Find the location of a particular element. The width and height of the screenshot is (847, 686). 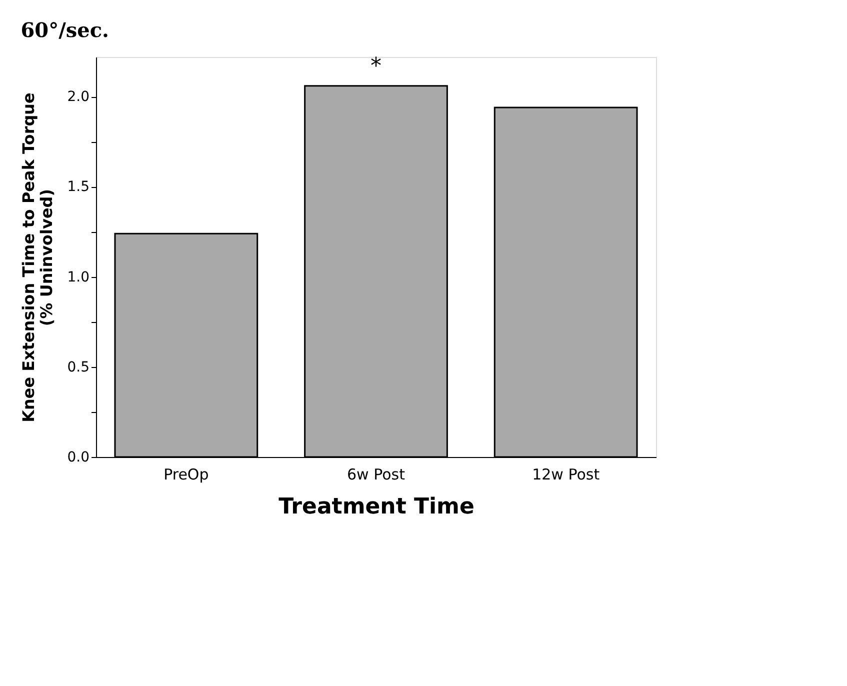

x-tick-label: 6w Post is located at coordinates (376, 475).